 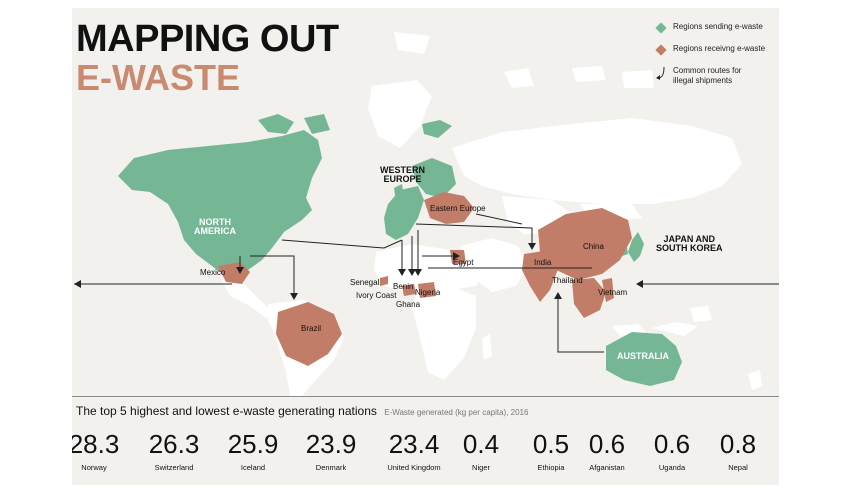 I want to click on nigeria-label: Nigeria, so click(x=428, y=292).